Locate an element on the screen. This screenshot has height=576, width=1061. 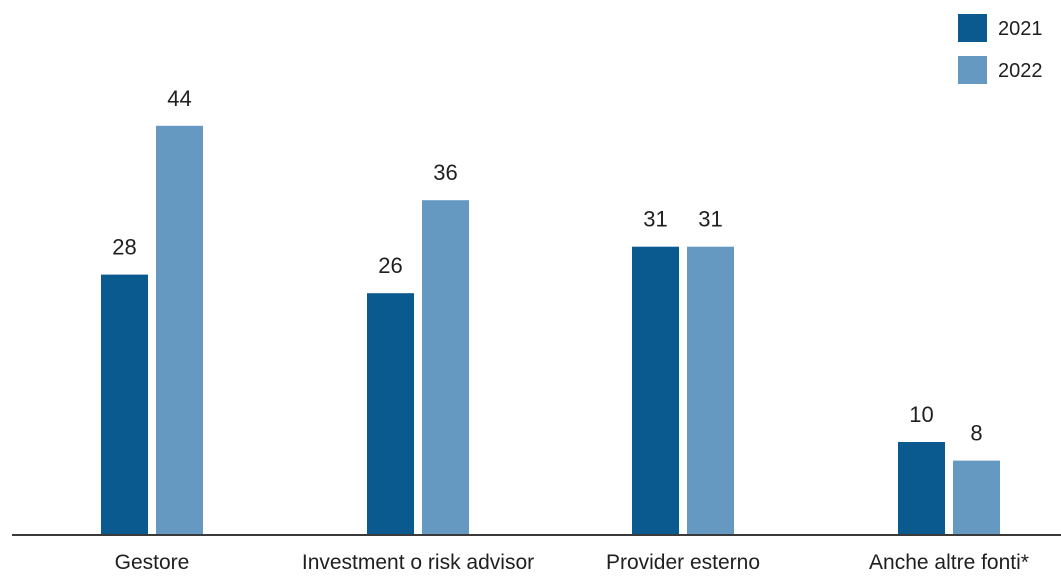
legend: 2021 2022 is located at coordinates (1000, 49).